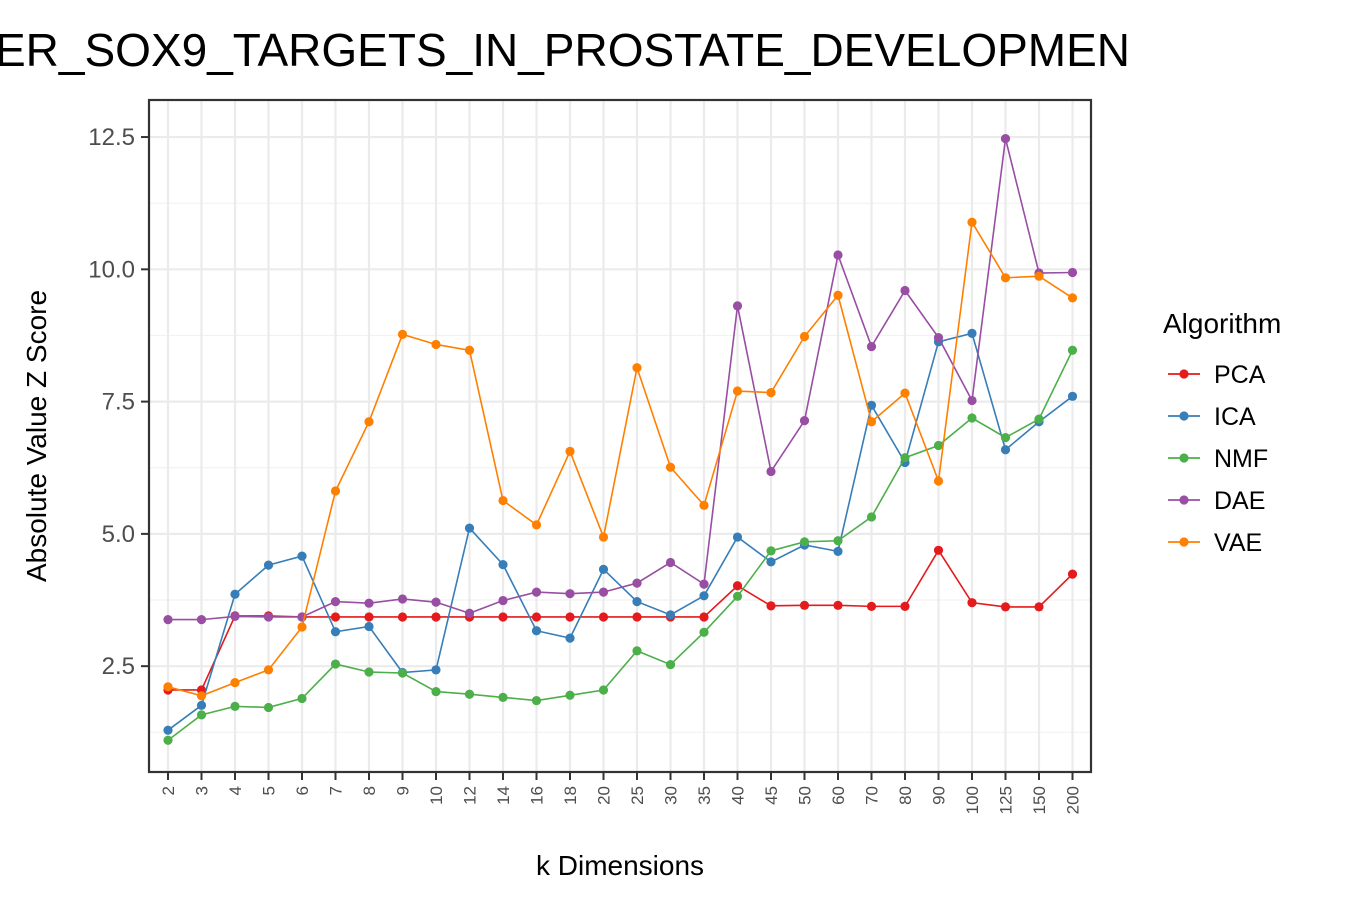 Image resolution: width=1350 pixels, height=905 pixels. I want to click on x-tick-label: 5, so click(269, 790).